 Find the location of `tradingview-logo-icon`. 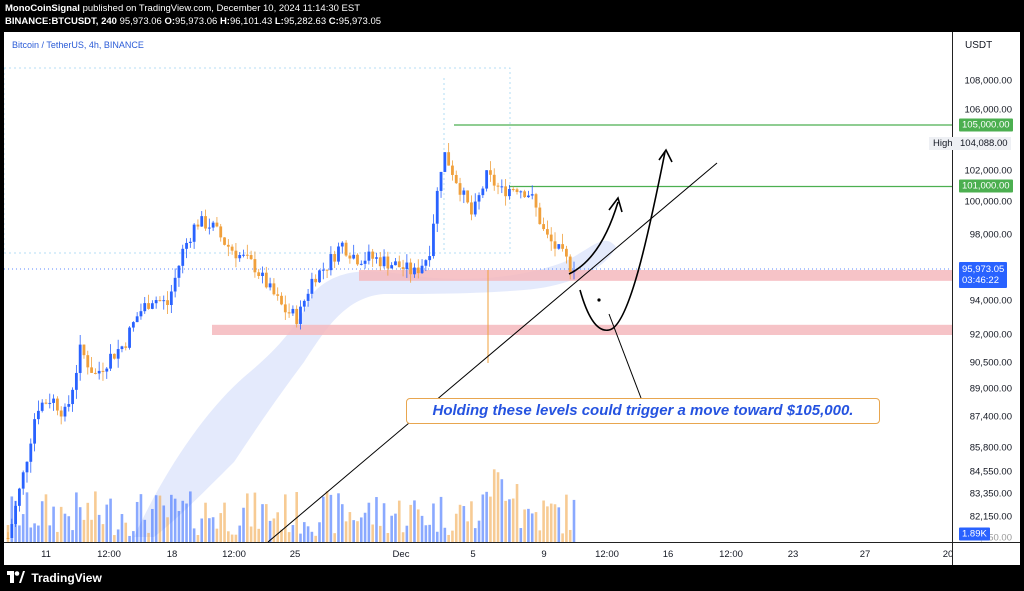

tradingview-logo-icon is located at coordinates (16, 578).